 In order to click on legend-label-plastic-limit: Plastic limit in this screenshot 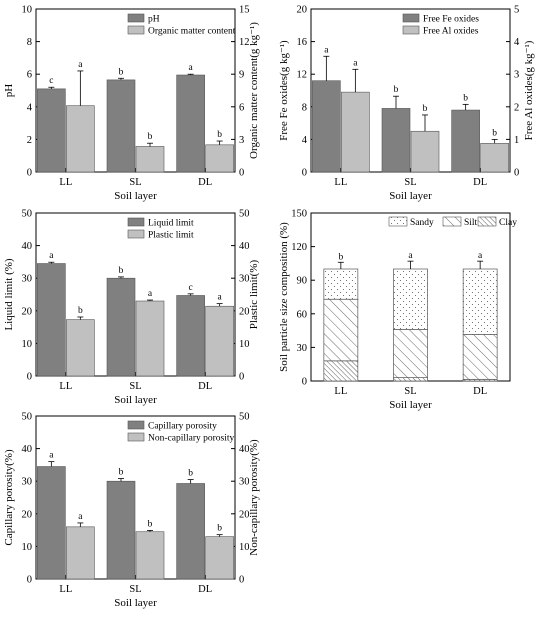, I will do `click(171, 236)`.